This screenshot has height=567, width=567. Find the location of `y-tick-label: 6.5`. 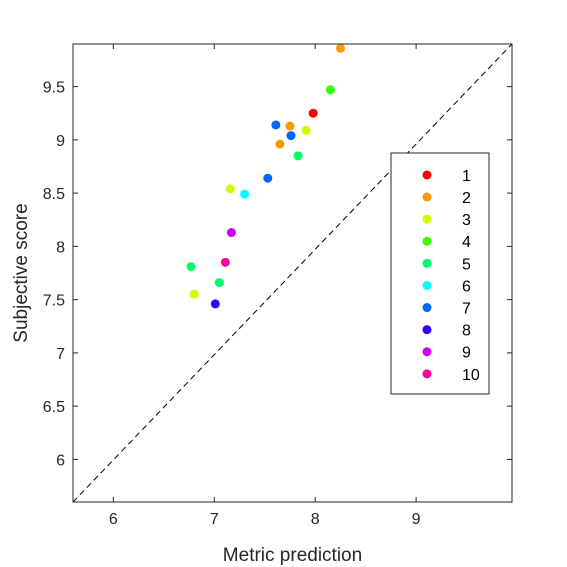

y-tick-label: 6.5 is located at coordinates (54, 407).